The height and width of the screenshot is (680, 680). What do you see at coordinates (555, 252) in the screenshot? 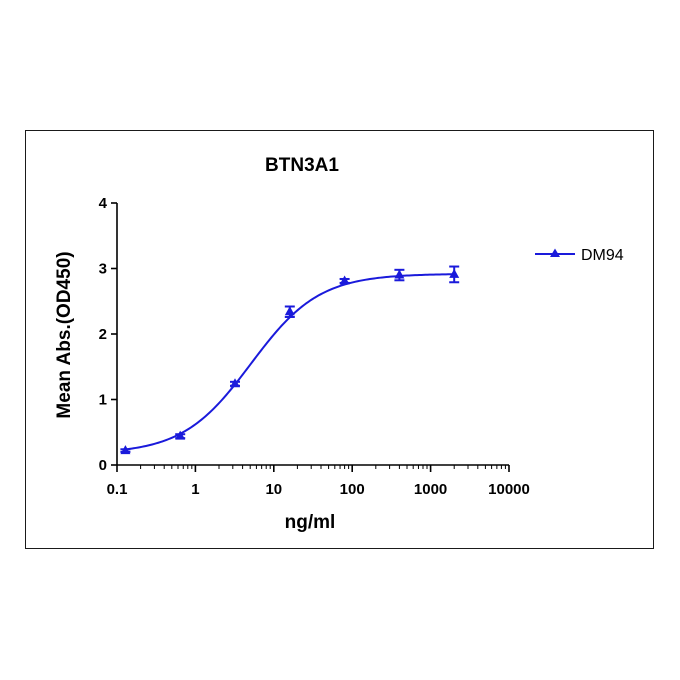
I see `legend-marker` at bounding box center [555, 252].